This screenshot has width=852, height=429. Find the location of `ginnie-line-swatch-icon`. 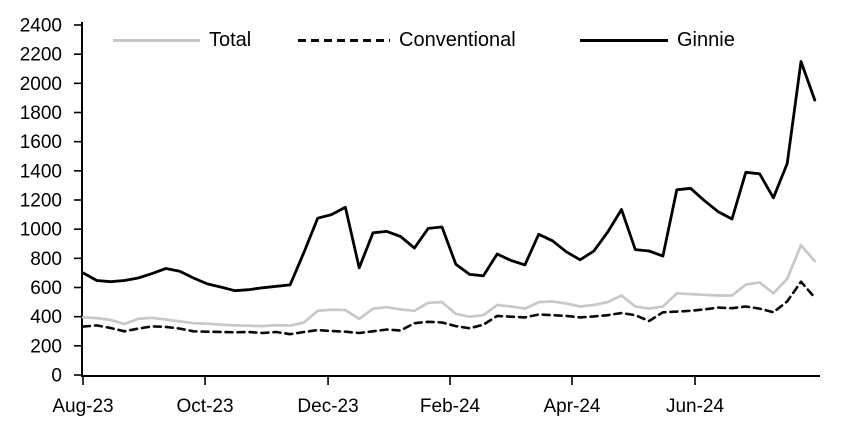

ginnie-line-swatch-icon is located at coordinates (624, 40).